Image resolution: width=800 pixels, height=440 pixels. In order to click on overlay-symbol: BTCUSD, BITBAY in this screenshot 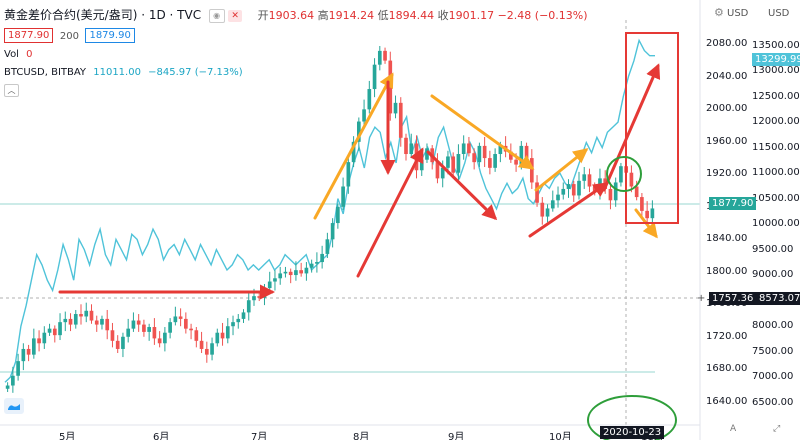, I will do `click(45, 72)`.